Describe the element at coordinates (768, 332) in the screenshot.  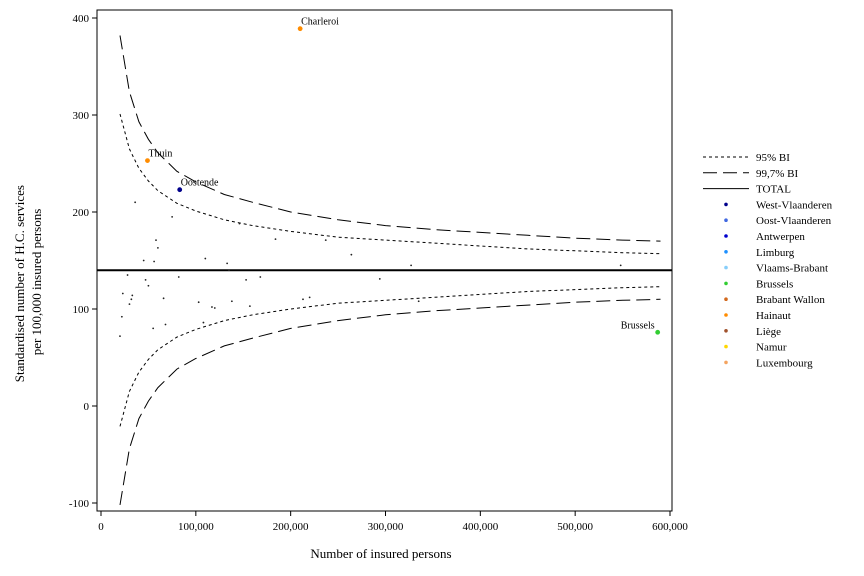
I see `legend-label: Liège` at that location.